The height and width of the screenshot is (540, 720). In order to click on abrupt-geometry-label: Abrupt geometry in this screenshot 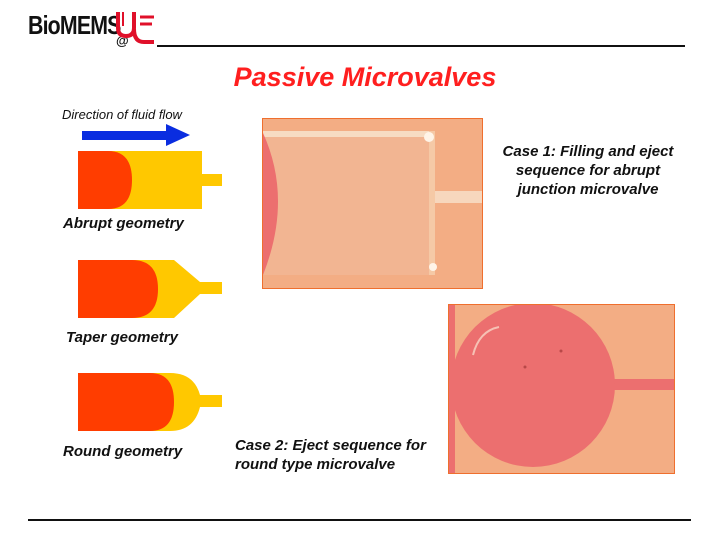, I will do `click(123, 223)`.